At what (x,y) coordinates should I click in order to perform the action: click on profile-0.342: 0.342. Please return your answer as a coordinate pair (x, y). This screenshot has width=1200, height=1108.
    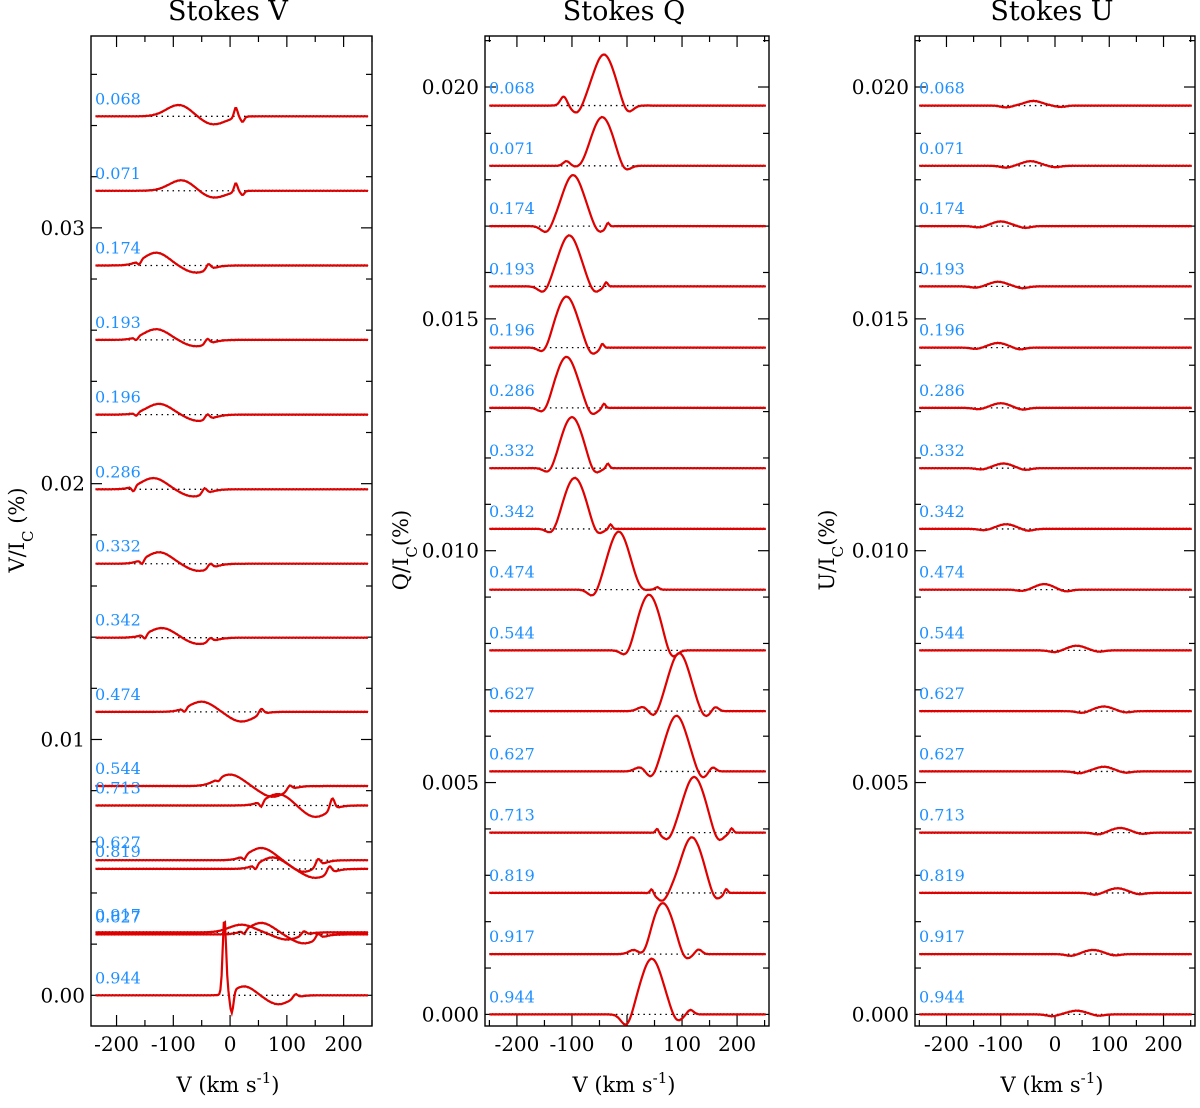
    Looking at the image, I should click on (627, 505).